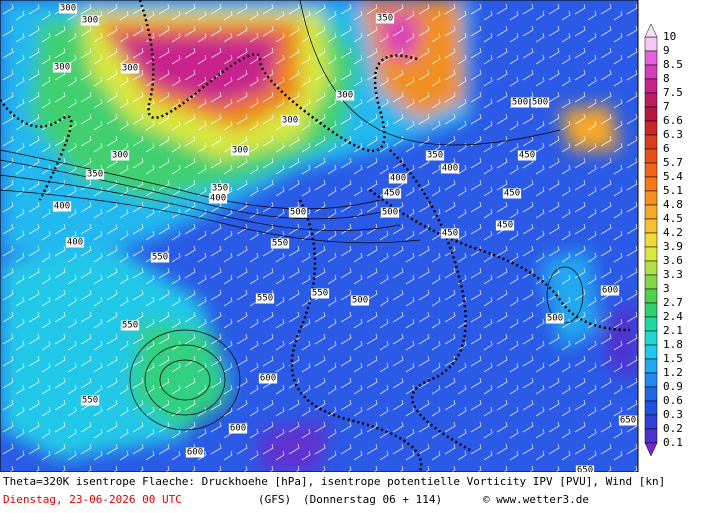 The image size is (704, 513). Describe the element at coordinates (92, 499) in the screenshot. I see `footer-date: Dienstag, 23-06-2026 00 UTC` at that location.